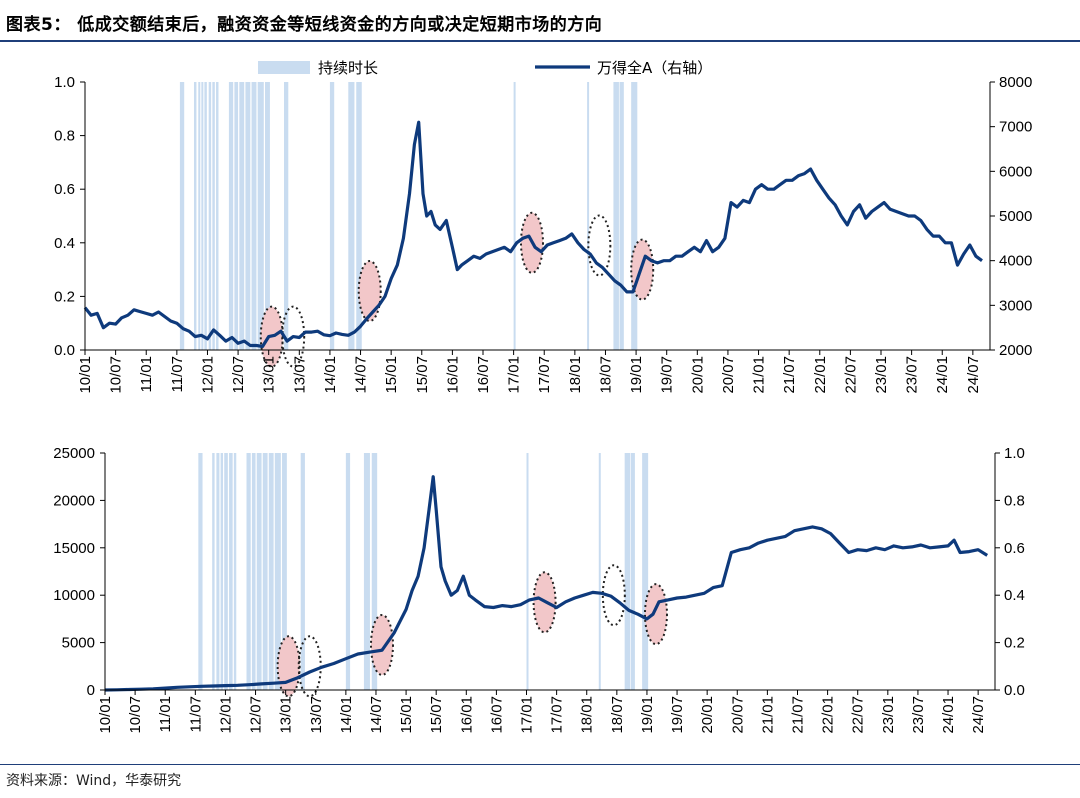  Describe the element at coordinates (85, 375) in the screenshot. I see `x-tick-label: 10/01` at that location.